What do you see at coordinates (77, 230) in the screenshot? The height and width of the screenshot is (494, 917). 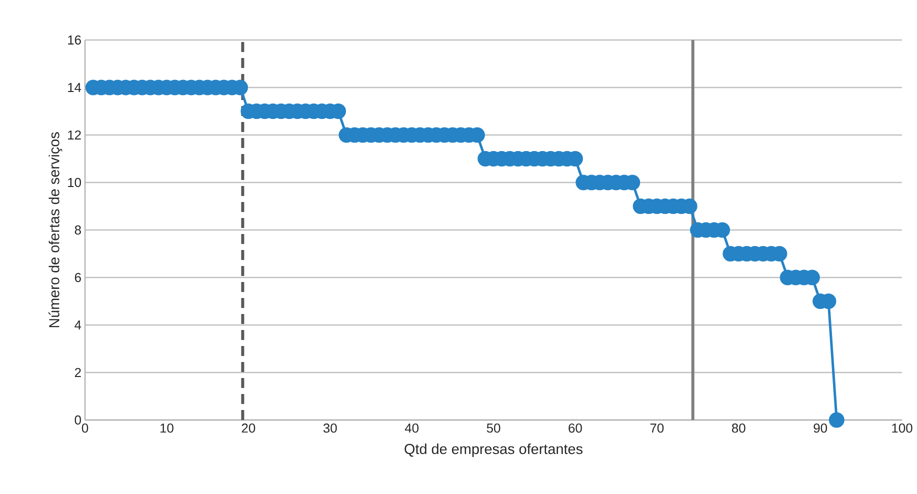 I see `y-tick-label: 8` at bounding box center [77, 230].